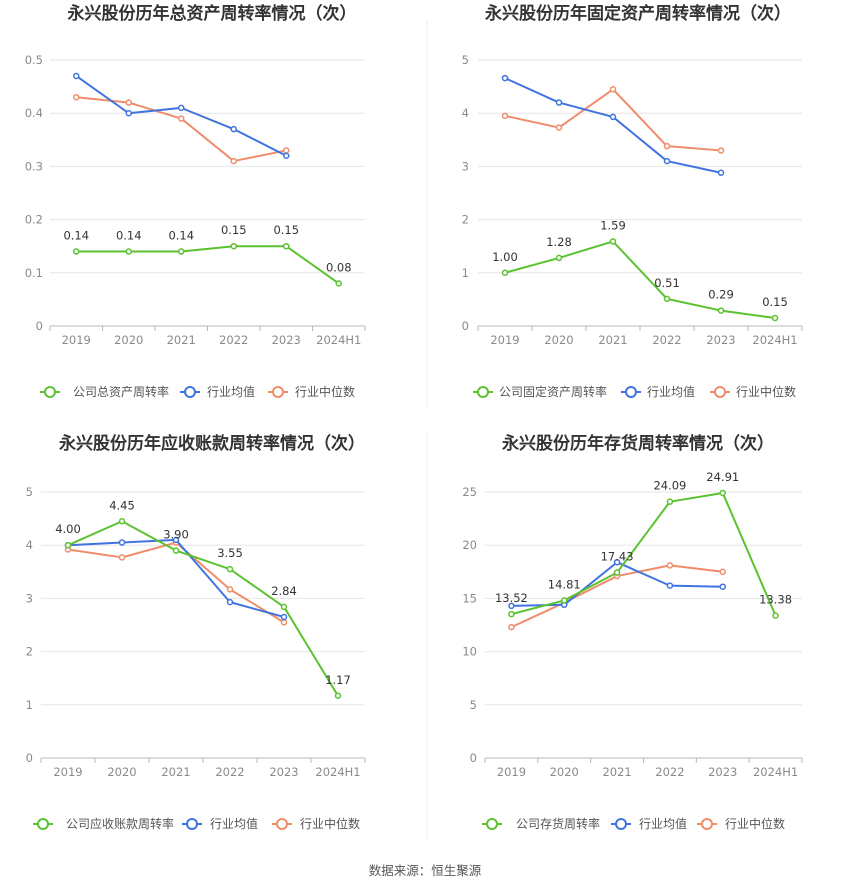  Describe the element at coordinates (469, 652) in the screenshot. I see `y-tick-label: 10` at that location.